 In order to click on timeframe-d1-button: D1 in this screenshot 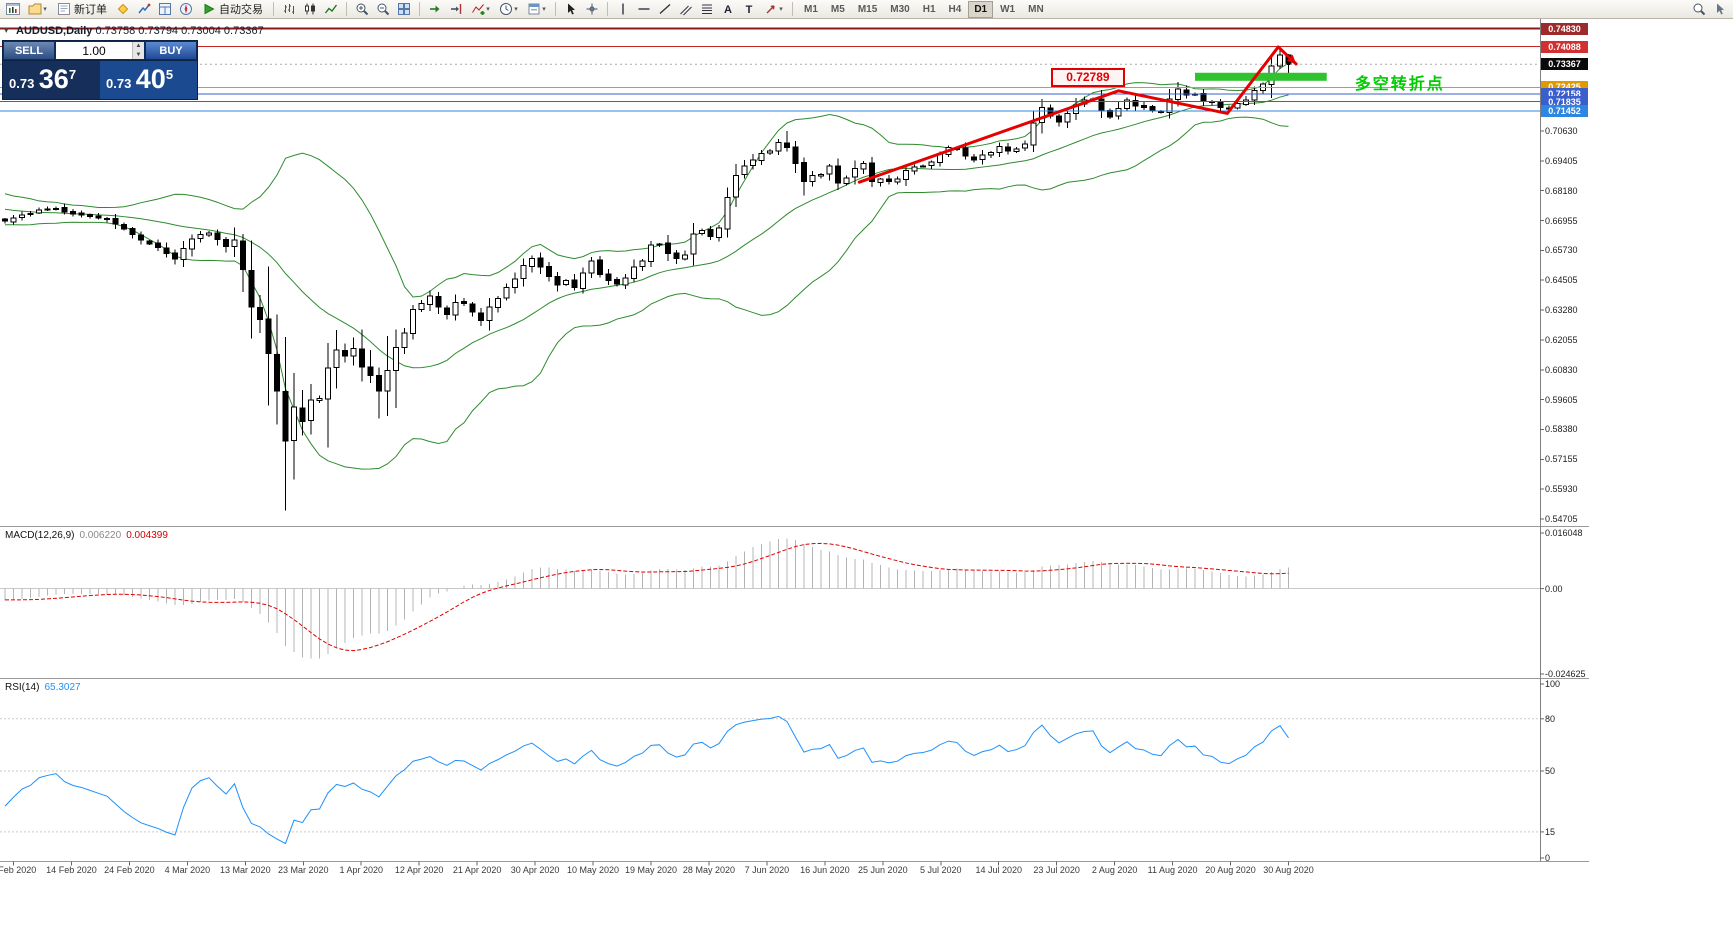, I will do `click(981, 9)`.